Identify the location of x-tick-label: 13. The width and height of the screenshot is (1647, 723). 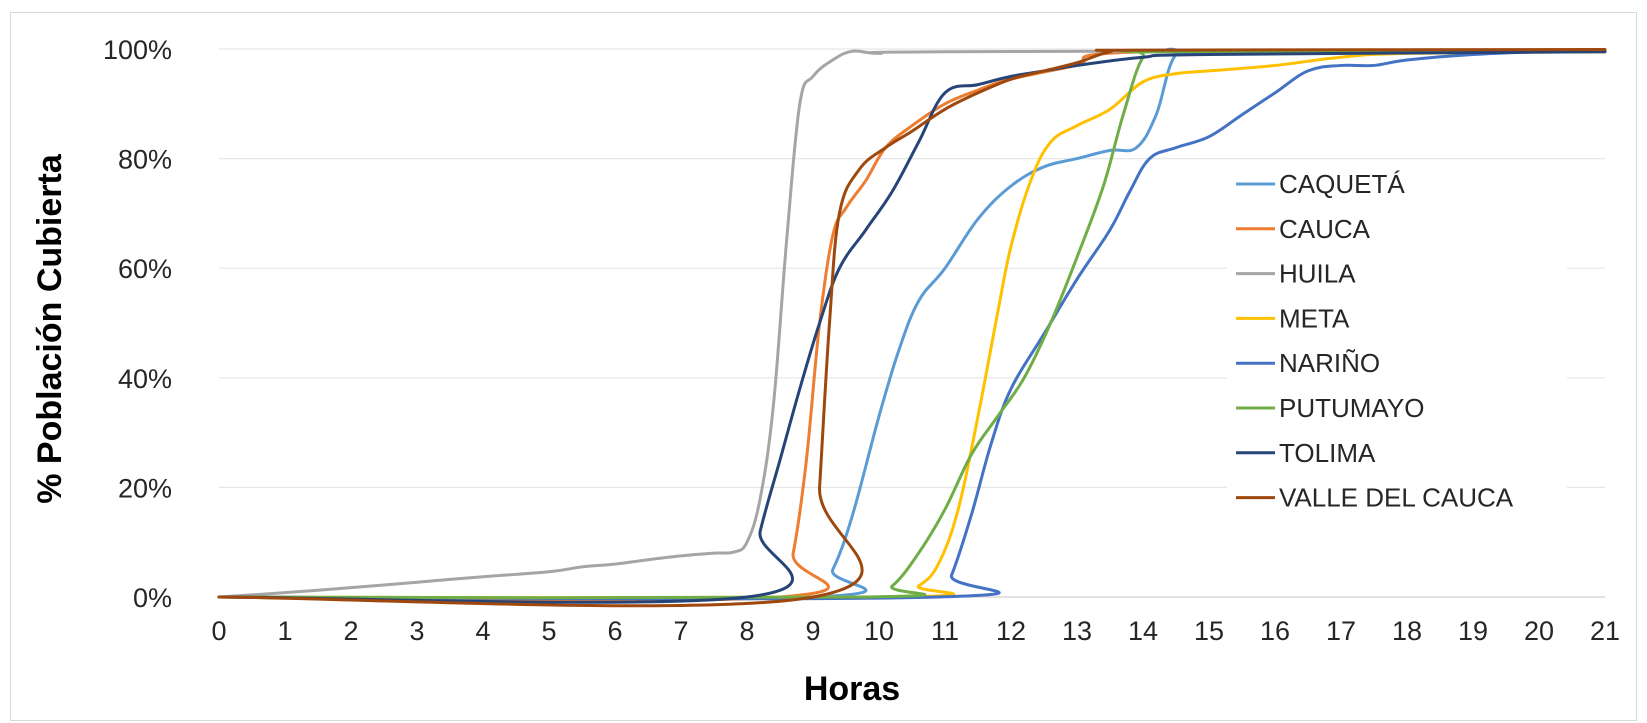
(1077, 631).